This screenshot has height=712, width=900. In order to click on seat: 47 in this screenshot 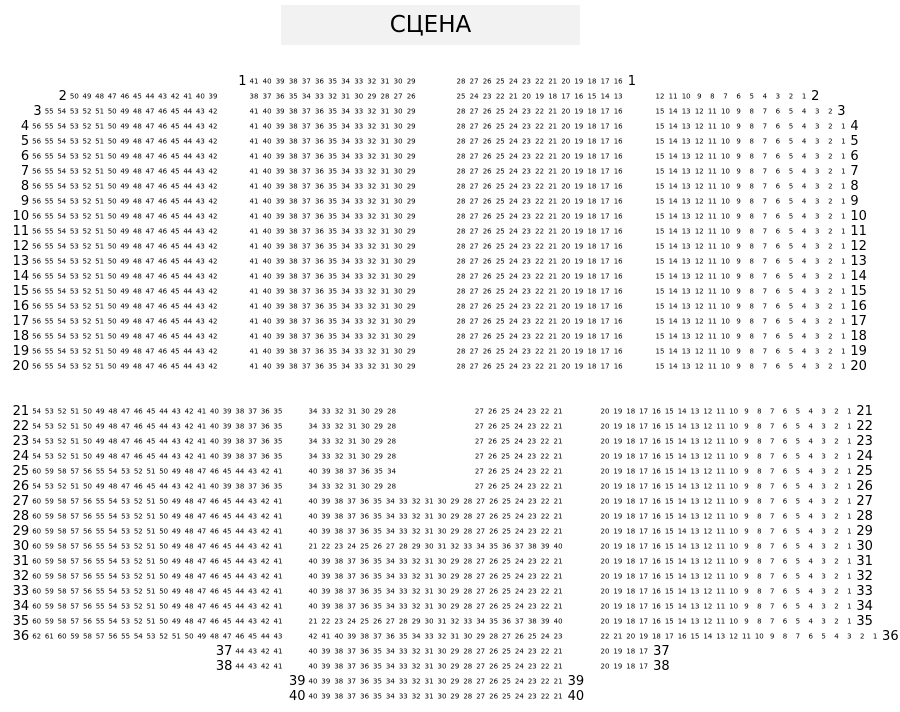, I will do `click(150, 351)`.